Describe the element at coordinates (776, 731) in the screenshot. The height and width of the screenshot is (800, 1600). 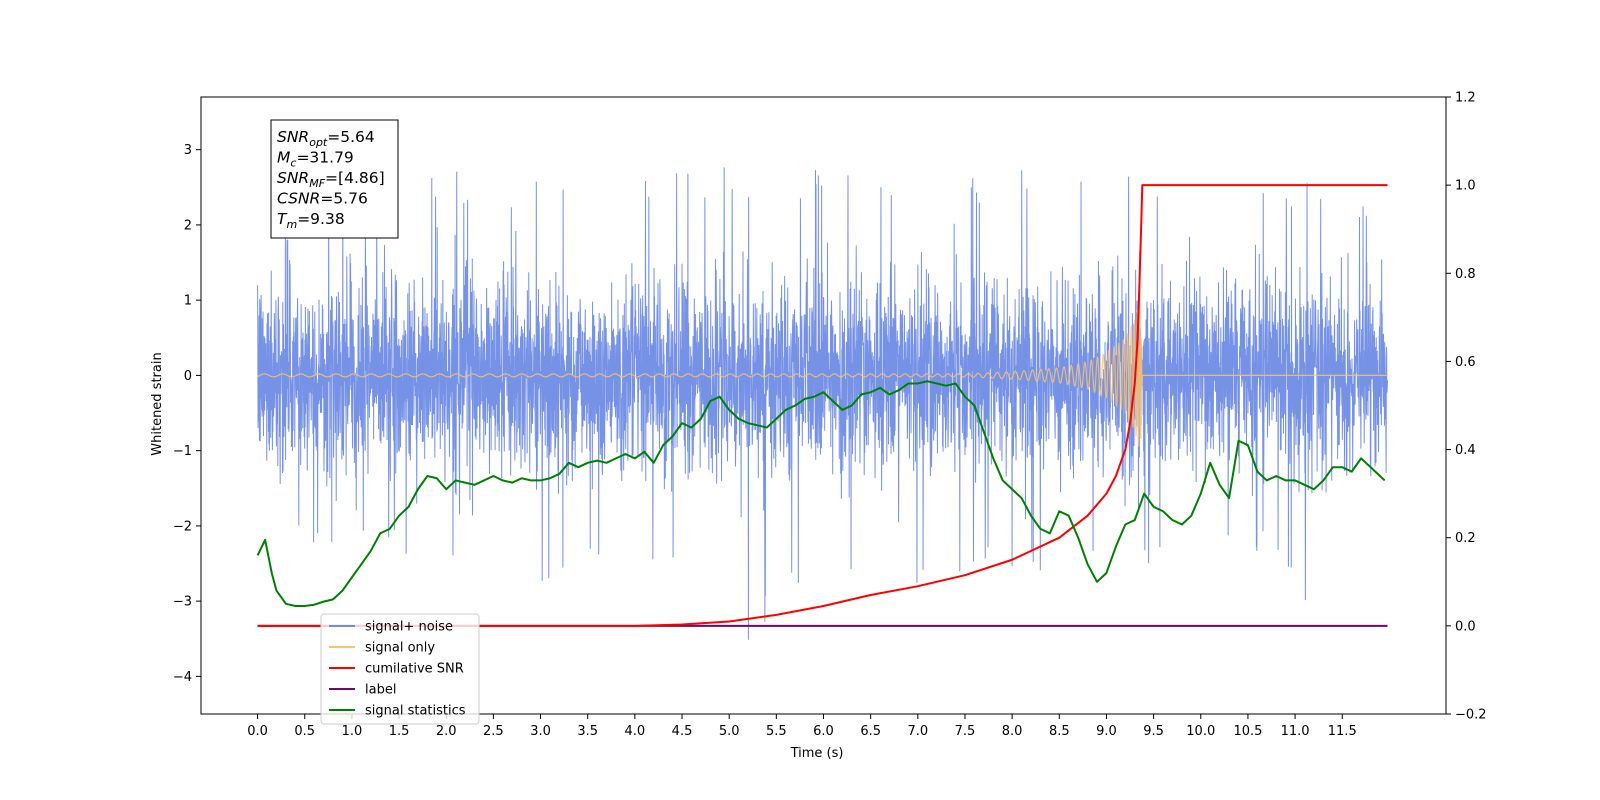
I see `x-tick-label: 5.5` at that location.